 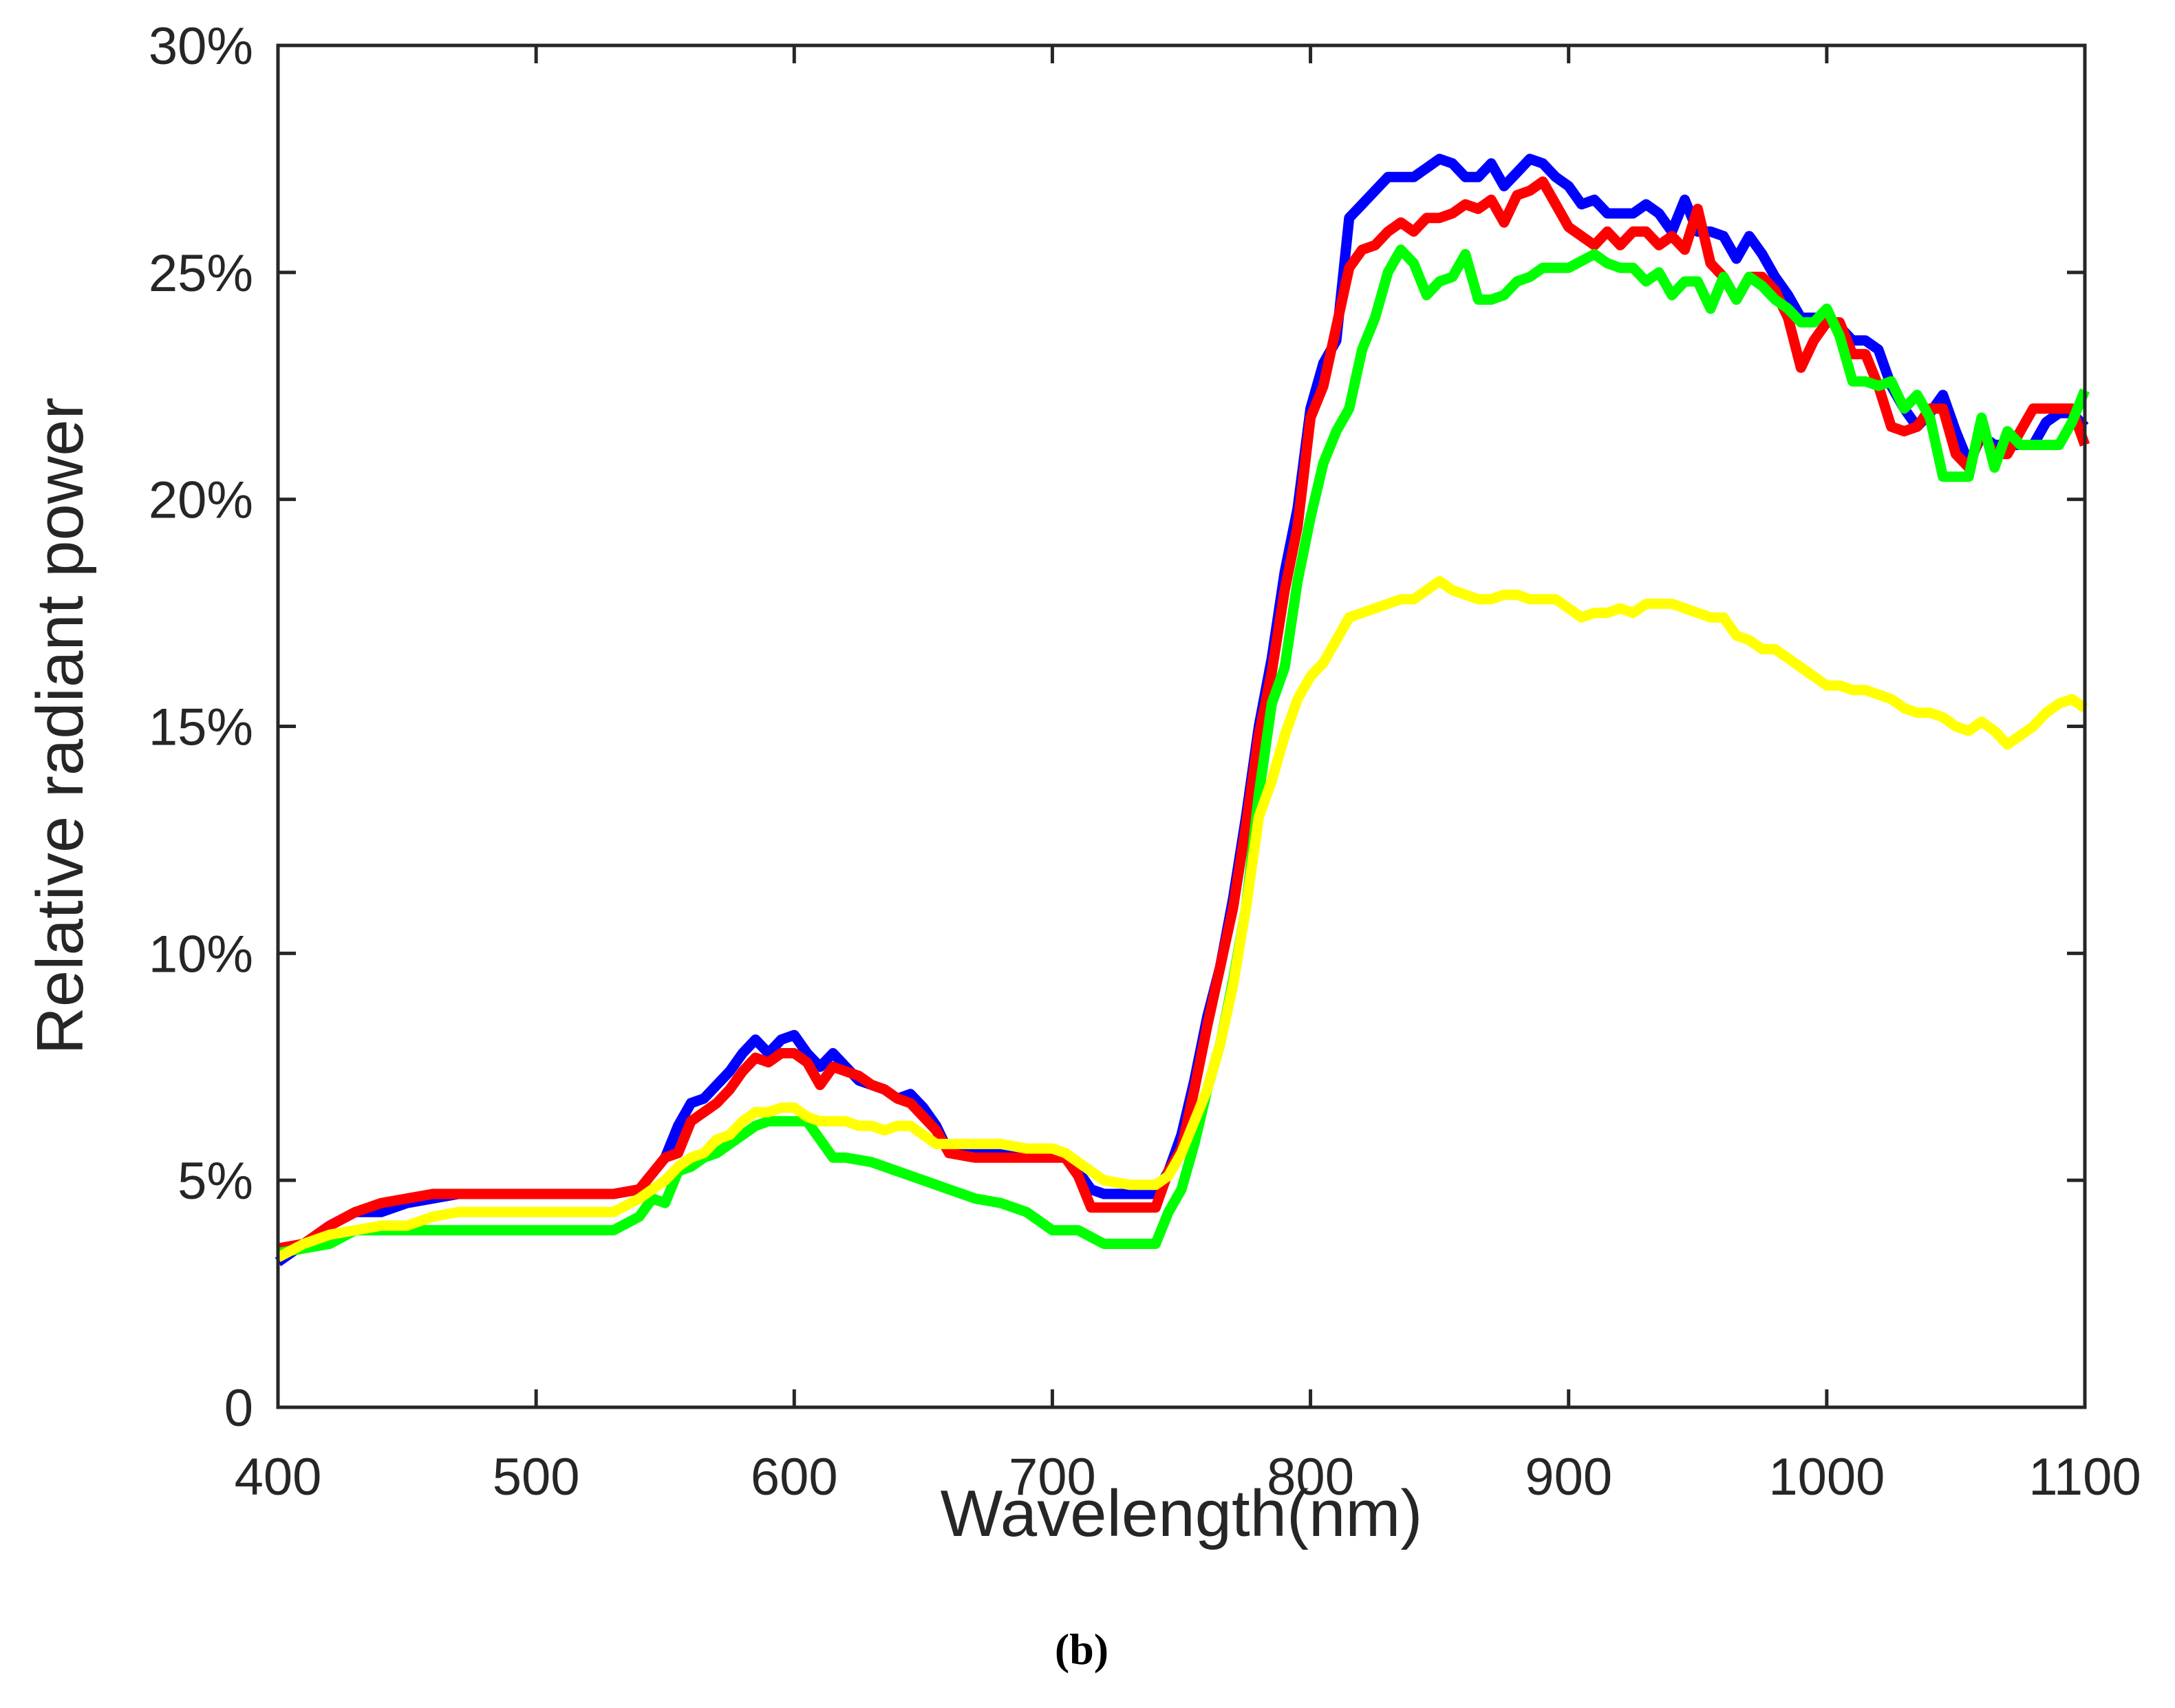 I want to click on y-tick-label: 5%, so click(x=215, y=1181).